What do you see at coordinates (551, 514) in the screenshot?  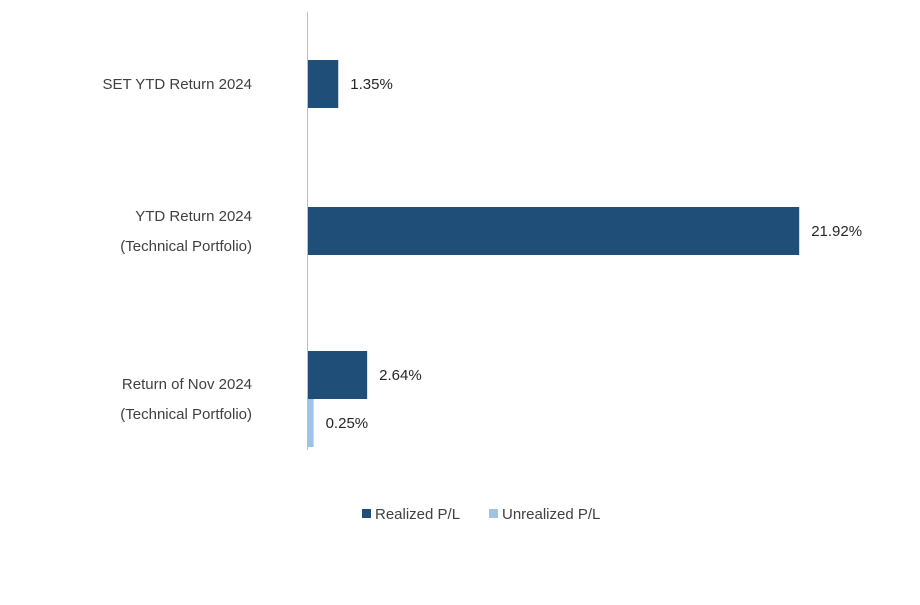 I see `legend-label-unrealized: Unrealized P/L` at bounding box center [551, 514].